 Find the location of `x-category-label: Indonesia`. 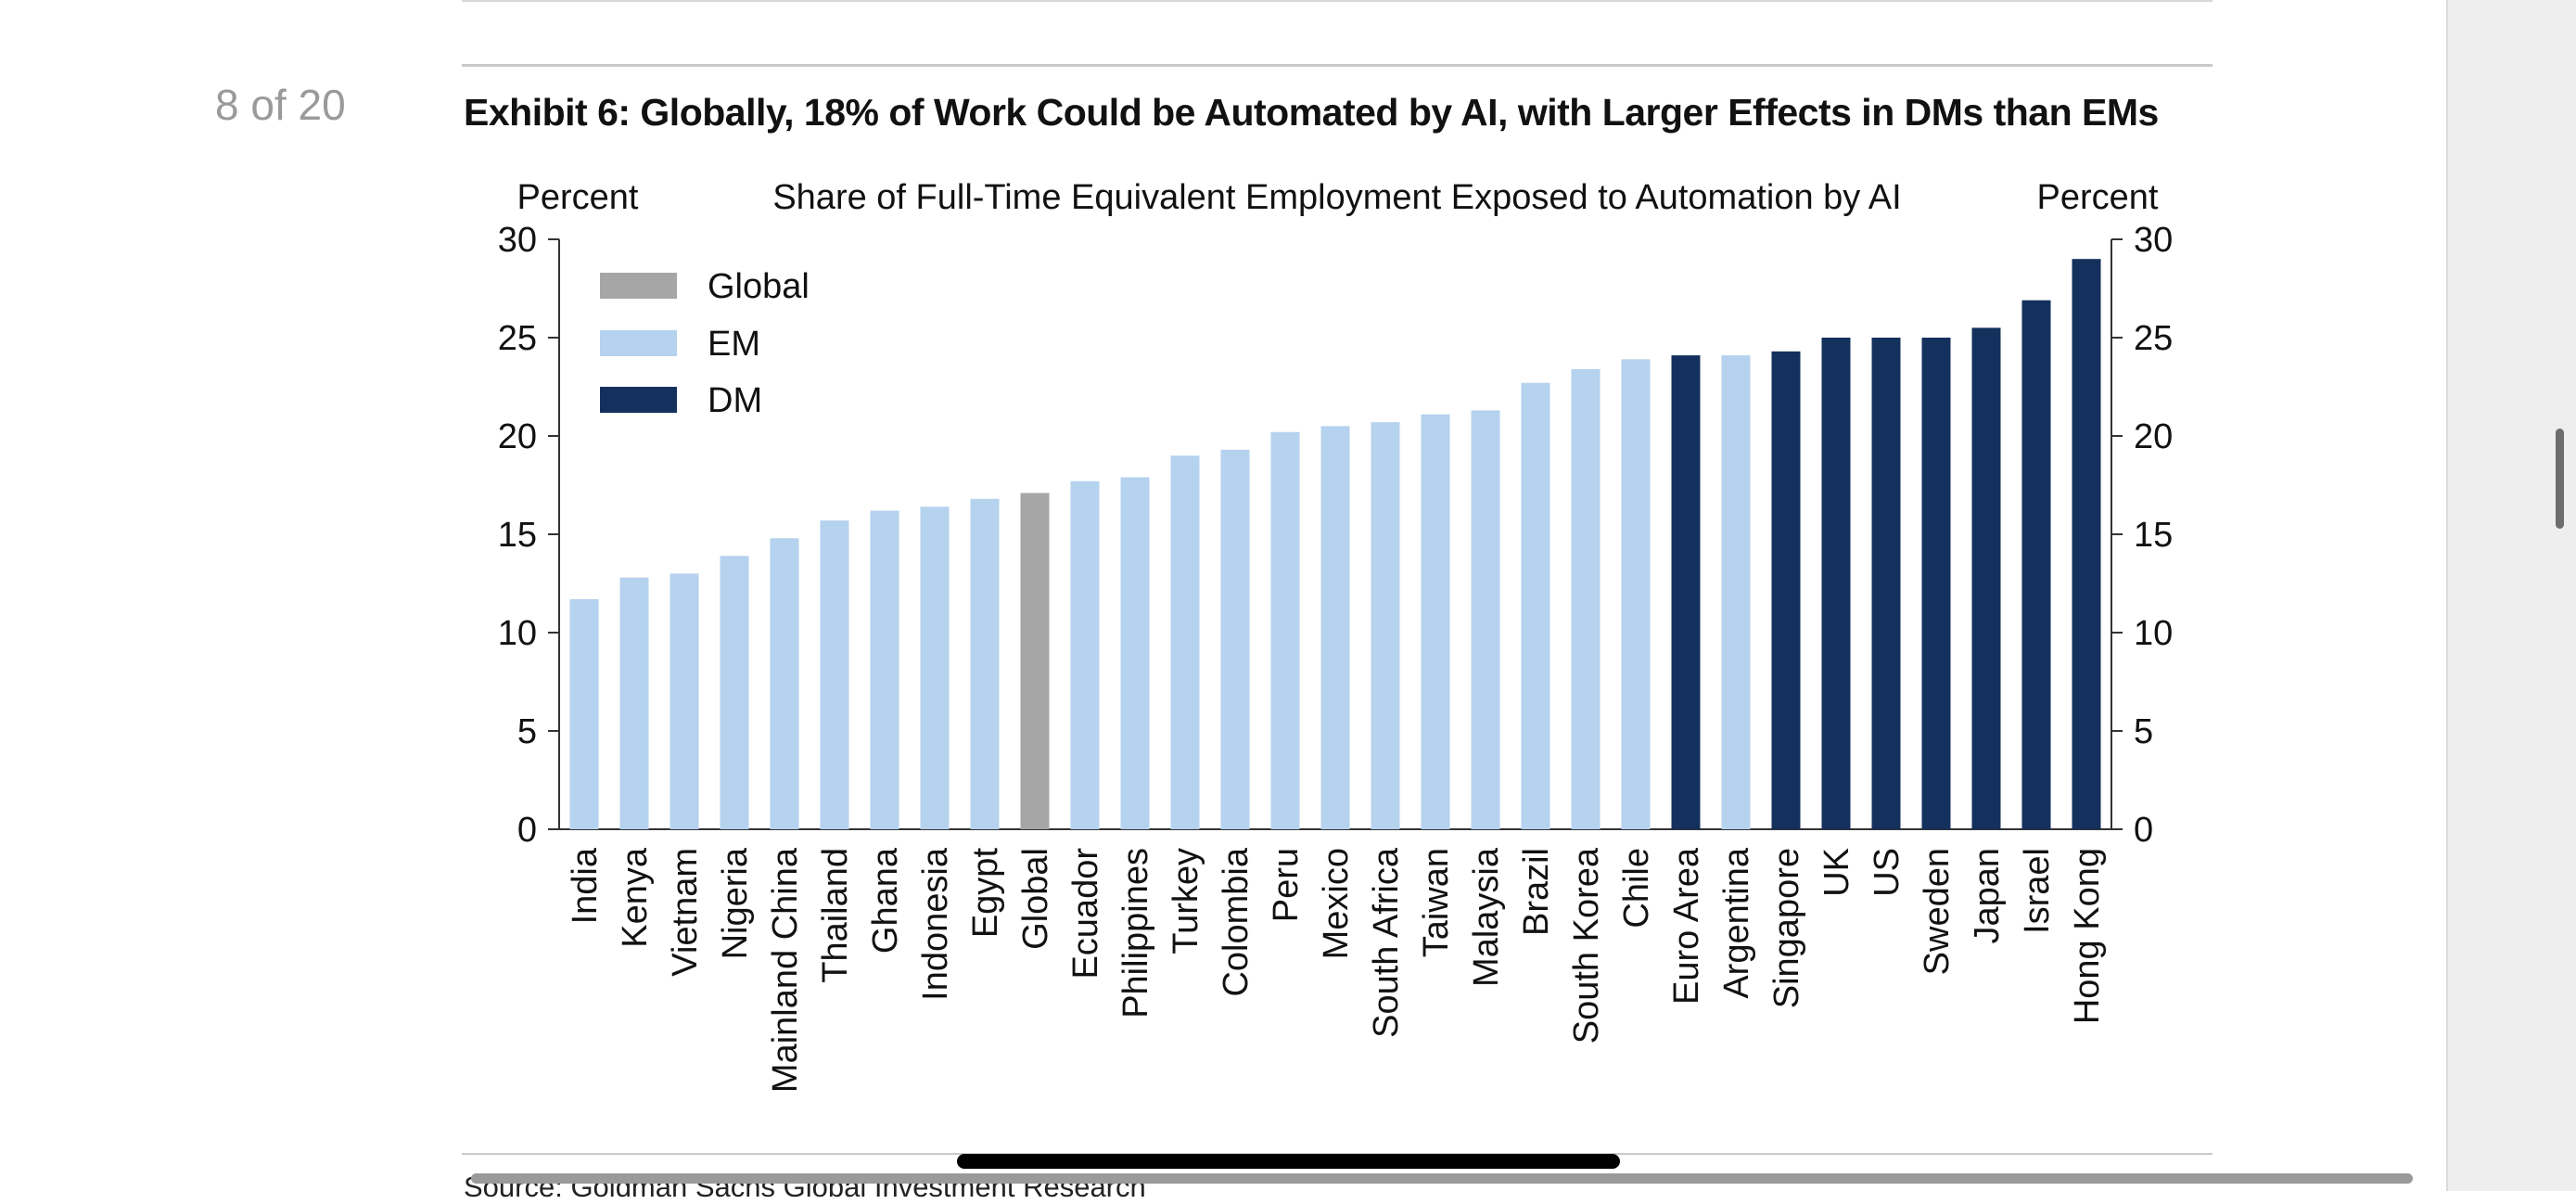

x-category-label: Indonesia is located at coordinates (936, 924).